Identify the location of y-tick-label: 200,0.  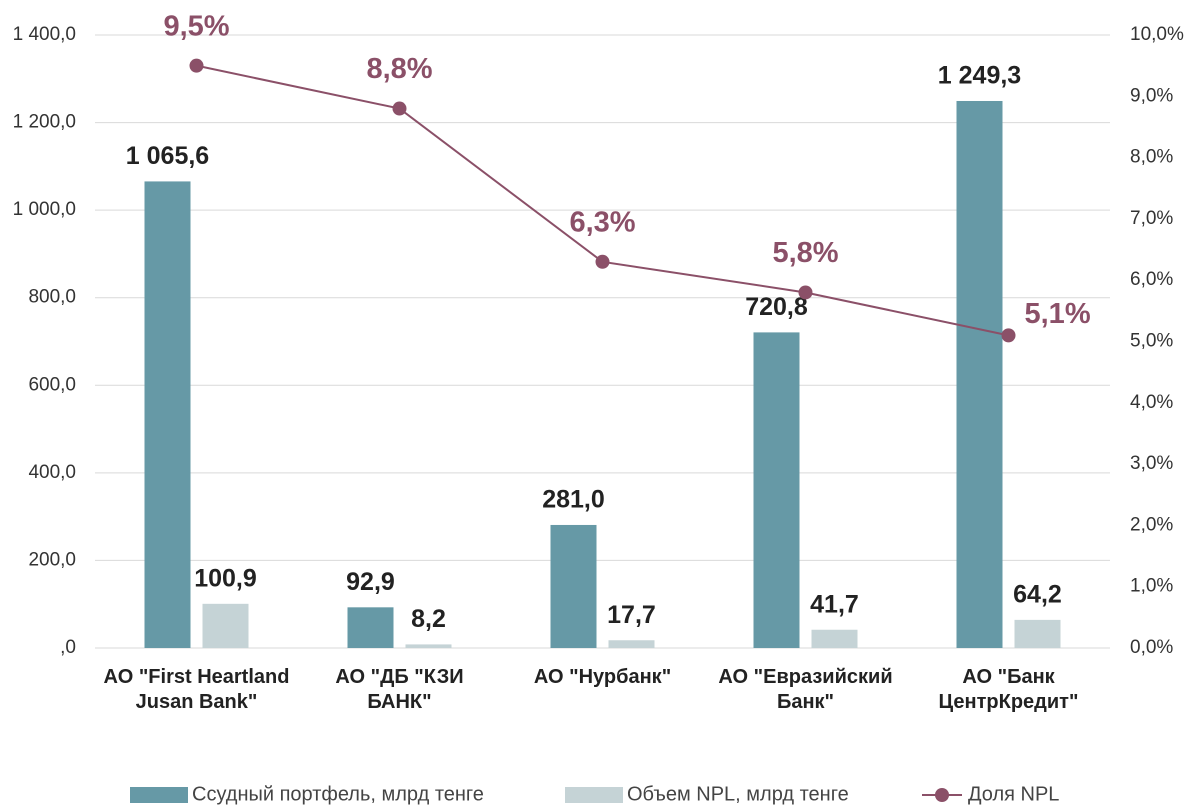
(52, 559).